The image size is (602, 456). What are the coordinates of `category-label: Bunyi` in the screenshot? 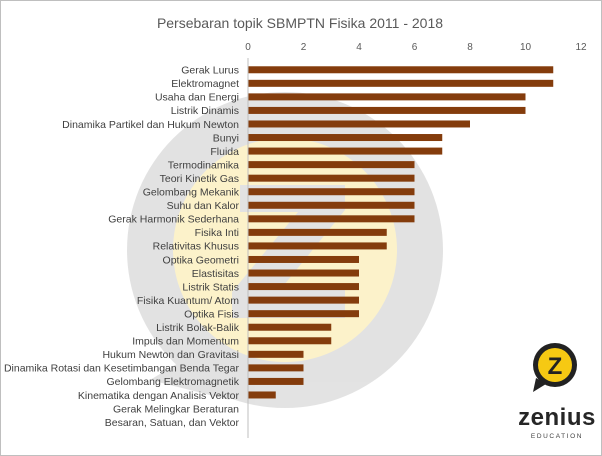 It's located at (226, 138).